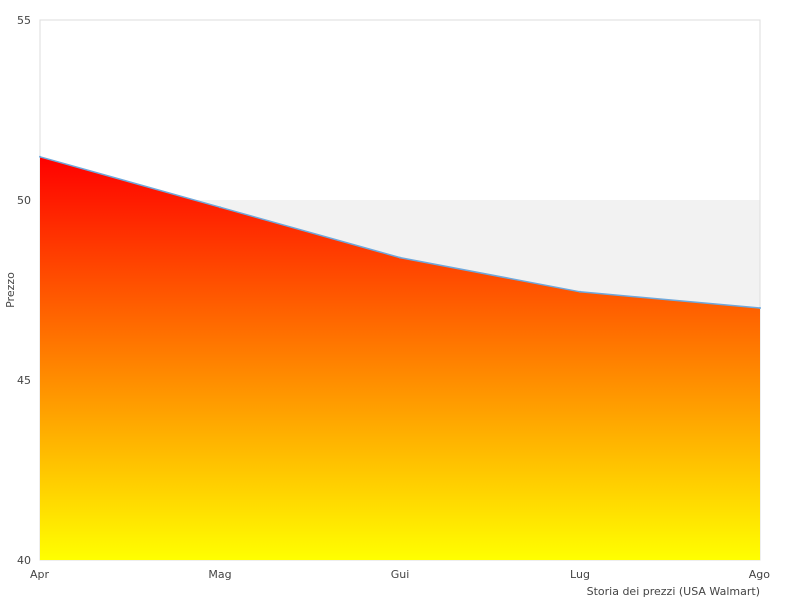  What do you see at coordinates (40, 156) in the screenshot?
I see `data-point-apr` at bounding box center [40, 156].